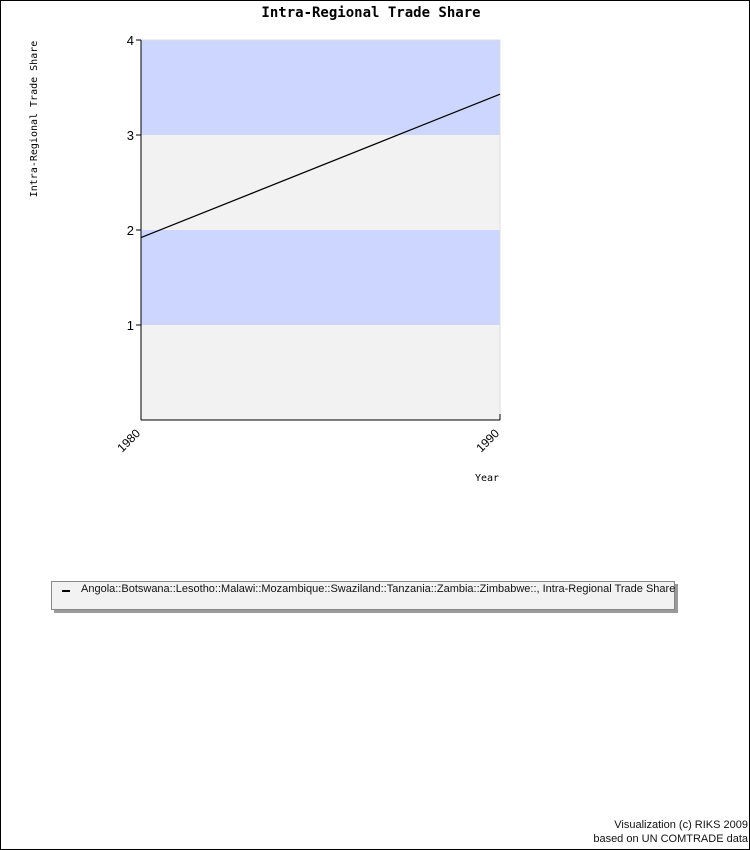 The width and height of the screenshot is (750, 850). Describe the element at coordinates (670, 839) in the screenshot. I see `credit-line-2: based on UN COMTRADE data` at that location.